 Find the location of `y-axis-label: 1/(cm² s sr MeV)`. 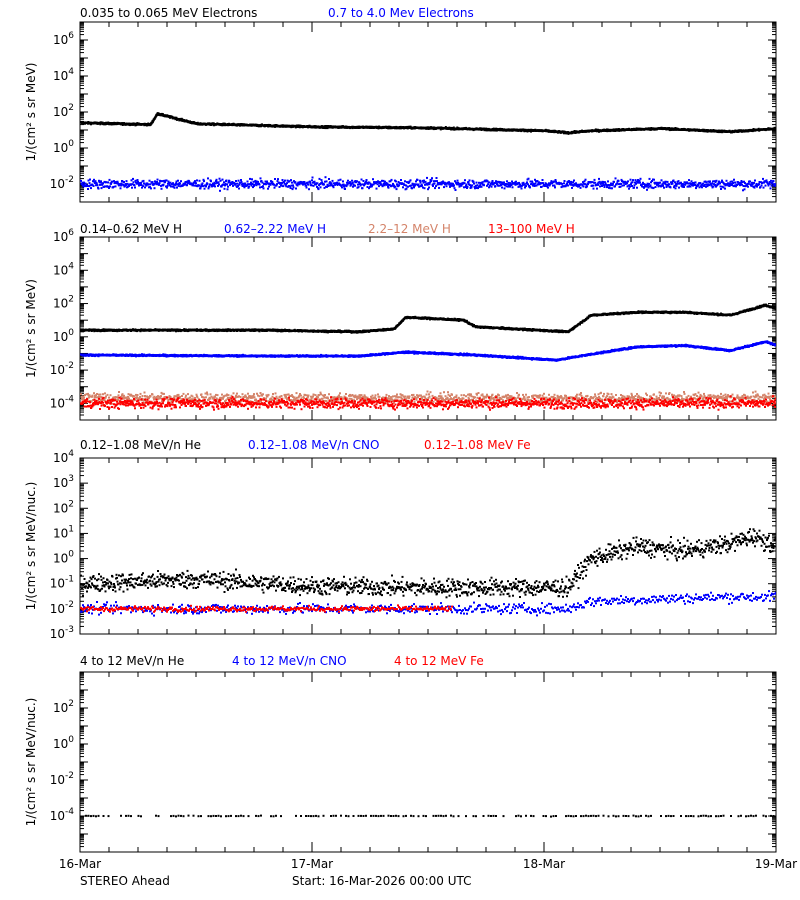

y-axis-label: 1/(cm² s sr MeV) is located at coordinates (31, 328).